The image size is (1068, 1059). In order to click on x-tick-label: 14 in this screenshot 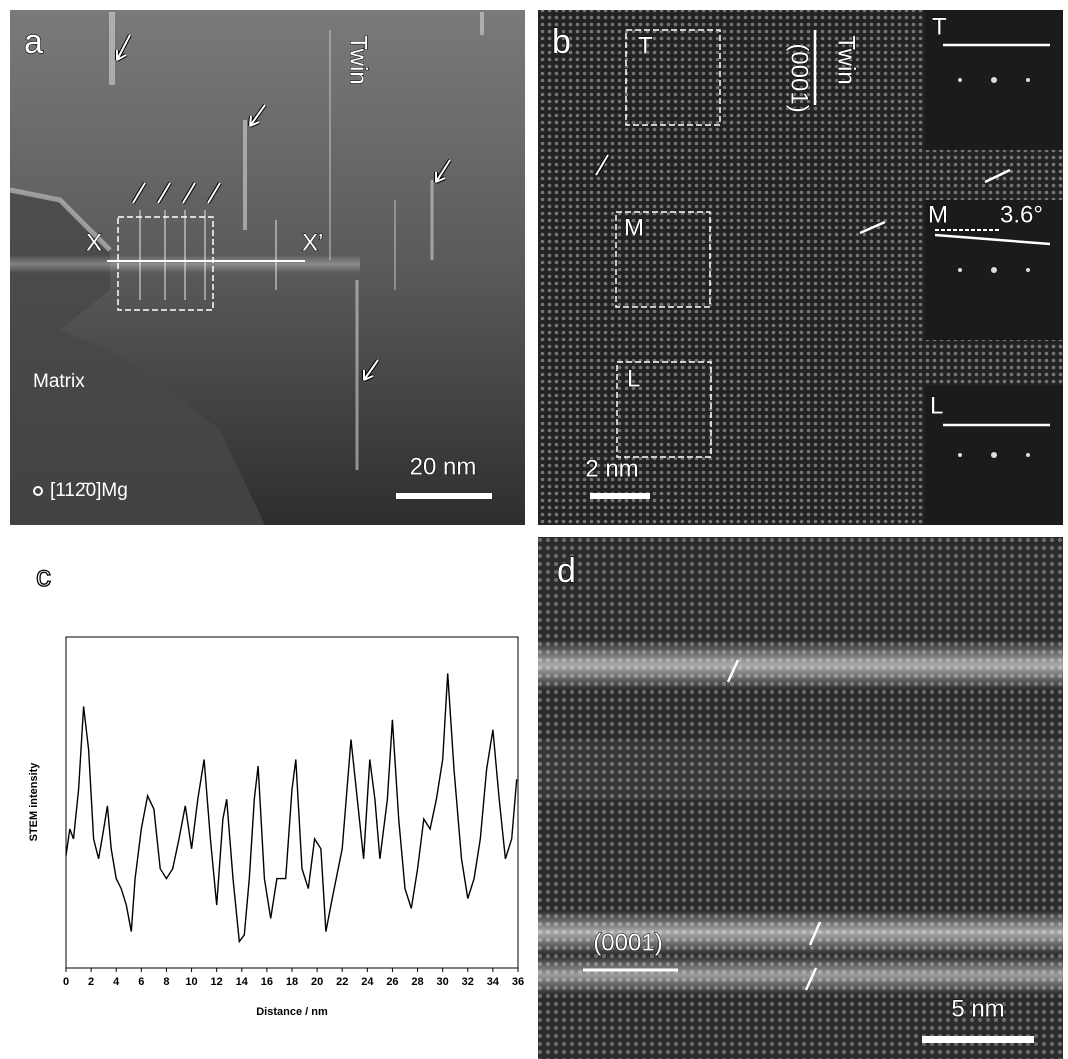, I will do `click(242, 982)`.